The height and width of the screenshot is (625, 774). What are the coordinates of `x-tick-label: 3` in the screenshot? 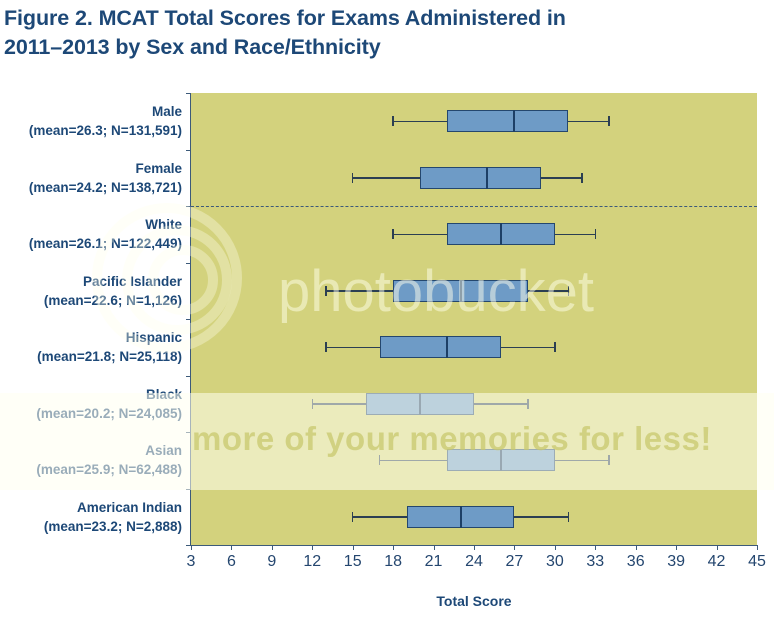 It's located at (191, 561).